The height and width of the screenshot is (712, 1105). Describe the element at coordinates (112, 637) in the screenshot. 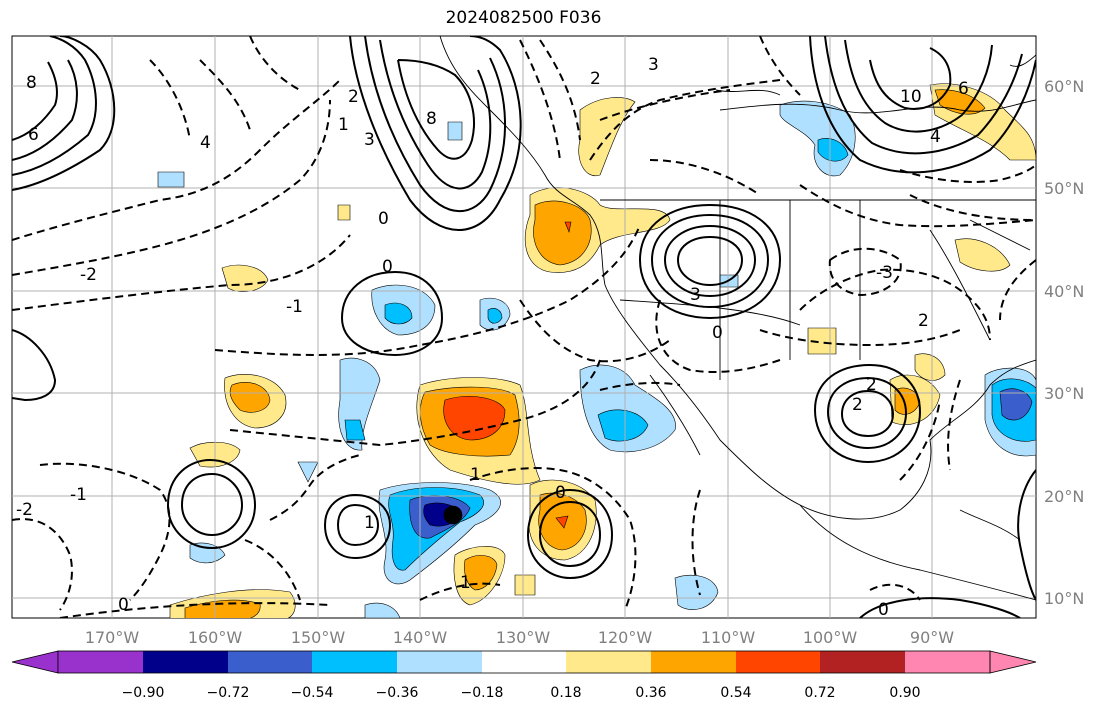

I see `lon-label: 170°W` at that location.